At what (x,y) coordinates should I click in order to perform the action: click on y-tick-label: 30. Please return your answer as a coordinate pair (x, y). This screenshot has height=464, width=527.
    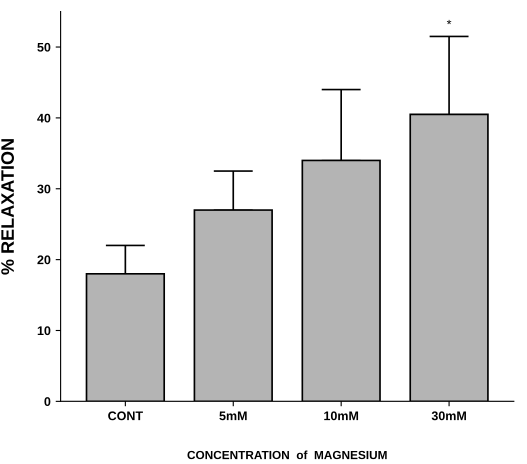
    Looking at the image, I should click on (43, 189).